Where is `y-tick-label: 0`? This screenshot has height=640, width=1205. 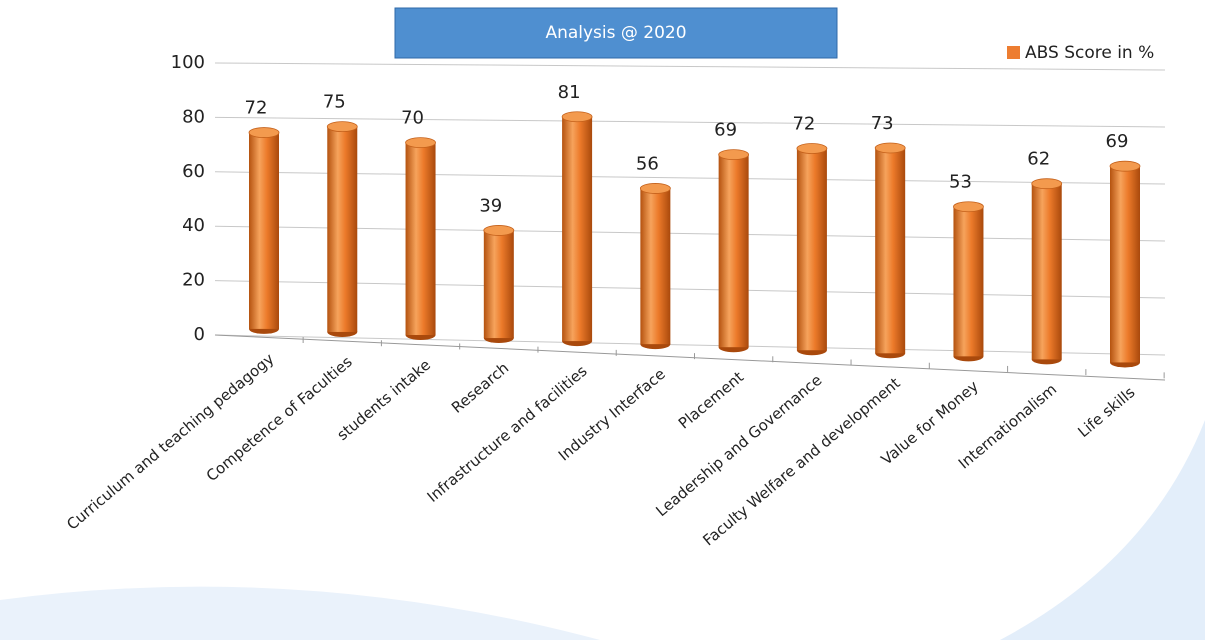 y-tick-label: 0 is located at coordinates (199, 334).